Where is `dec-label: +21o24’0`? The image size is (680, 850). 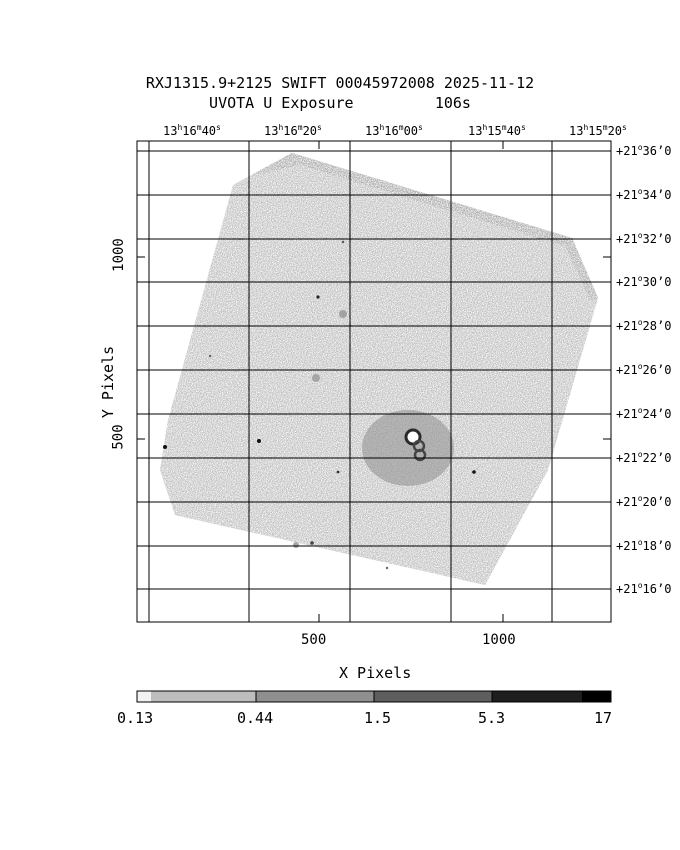
dec-label: +21o24’0 is located at coordinates (644, 413).